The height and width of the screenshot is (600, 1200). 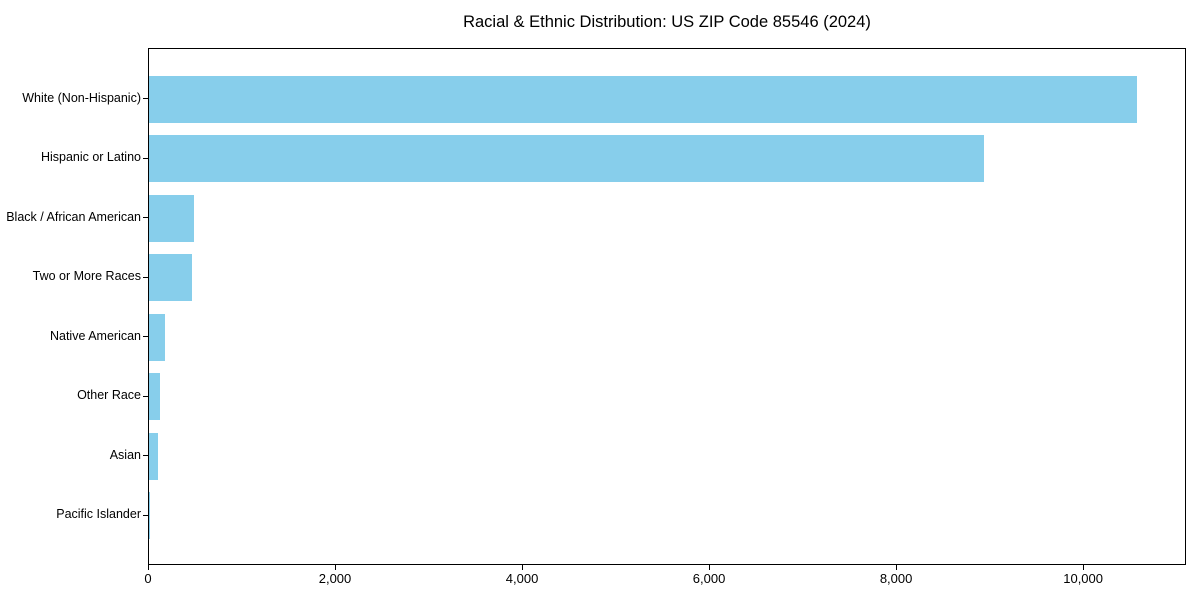 What do you see at coordinates (567, 159) in the screenshot?
I see `bar-hispanic-or-latino` at bounding box center [567, 159].